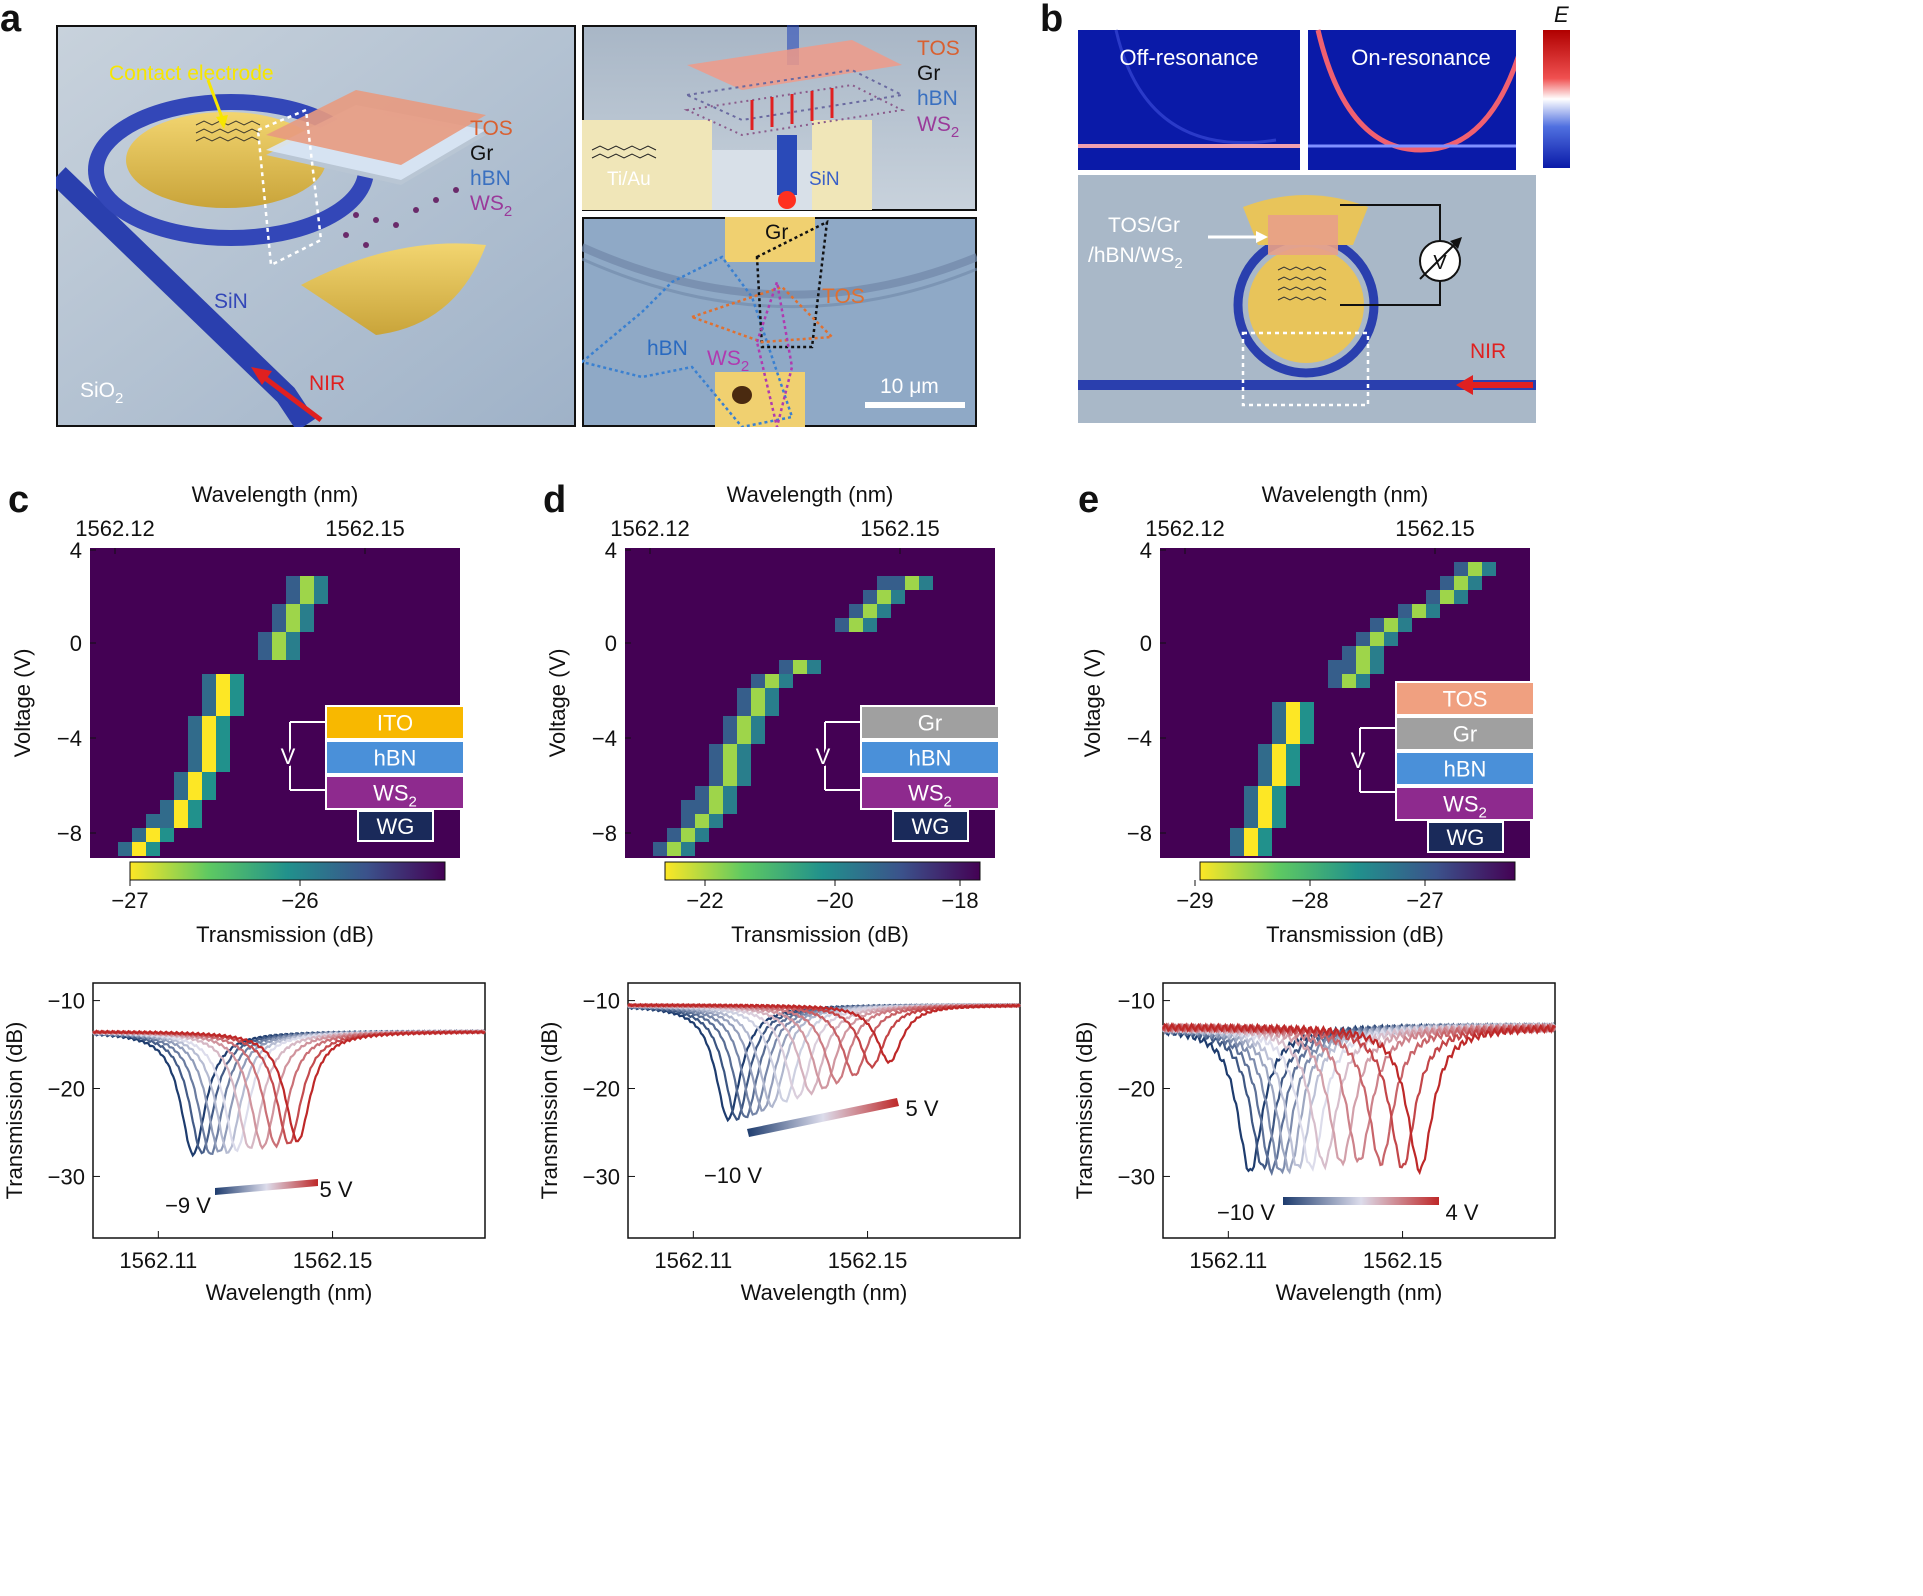 This screenshot has height=1596, width=1923. What do you see at coordinates (787, 165) in the screenshot?
I see `sin-core` at bounding box center [787, 165].